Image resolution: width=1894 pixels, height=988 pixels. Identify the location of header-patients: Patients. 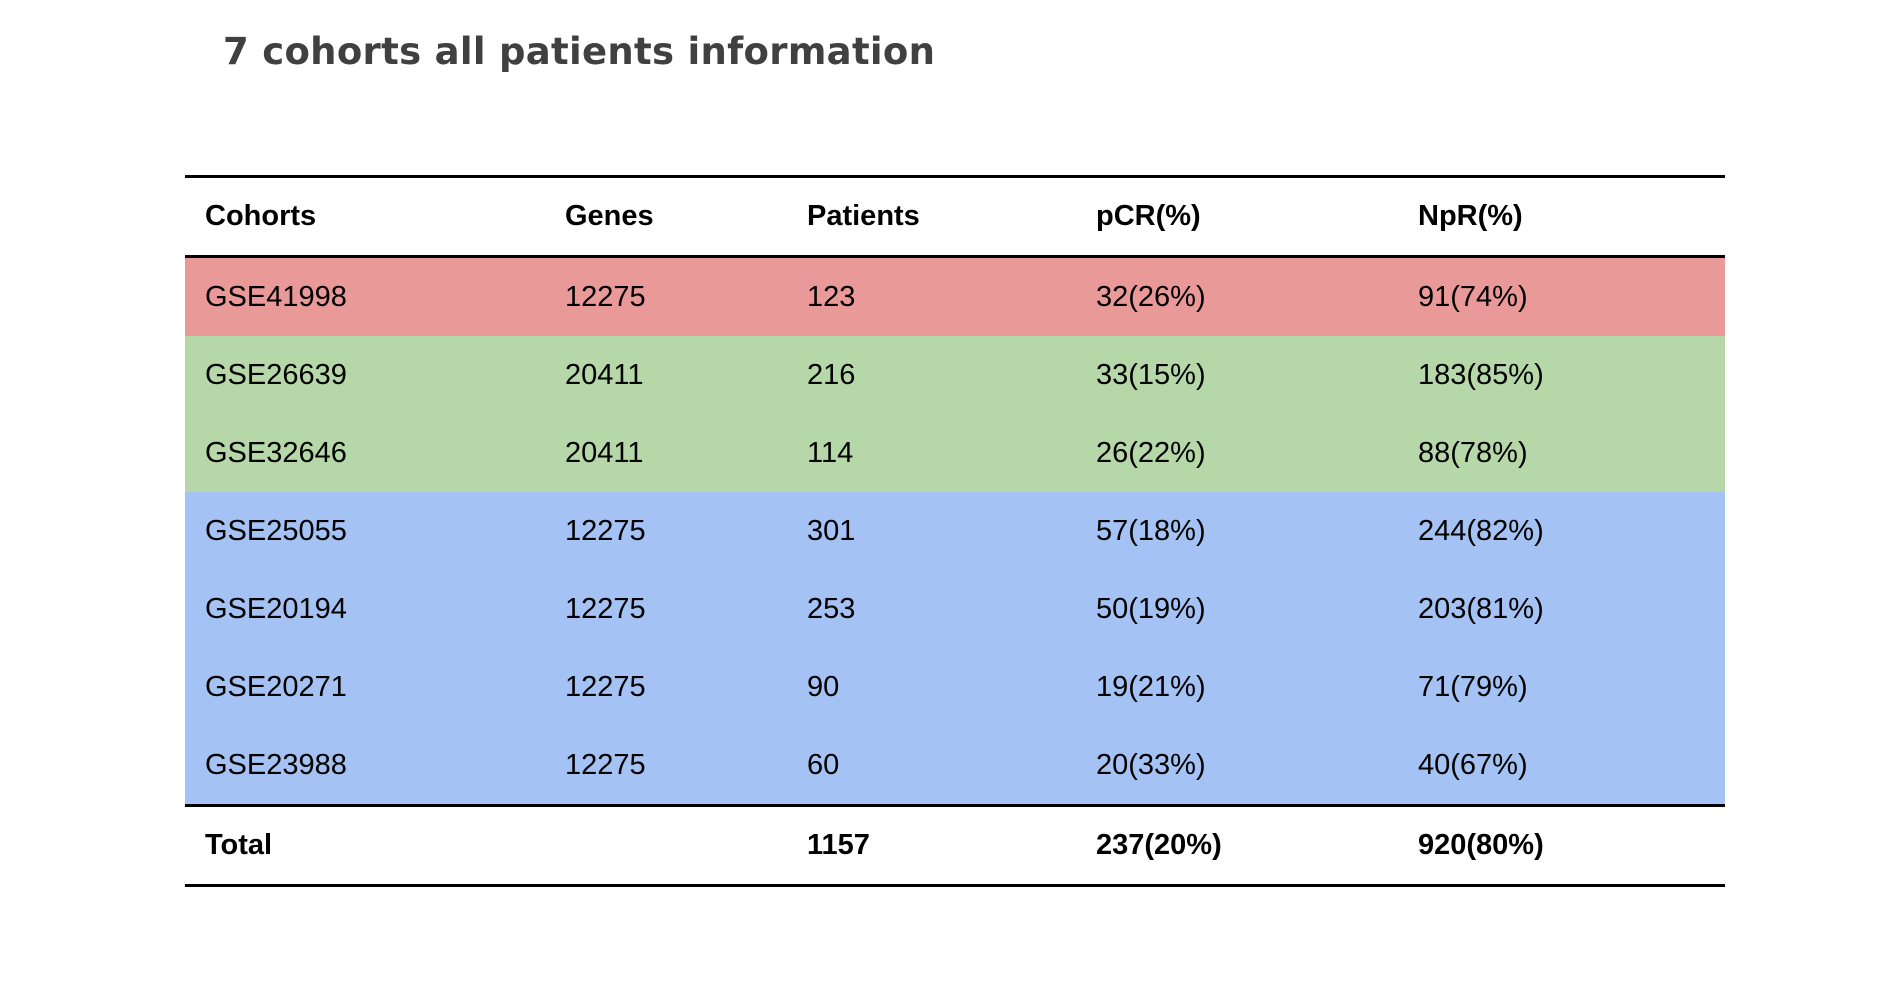
(863, 216).